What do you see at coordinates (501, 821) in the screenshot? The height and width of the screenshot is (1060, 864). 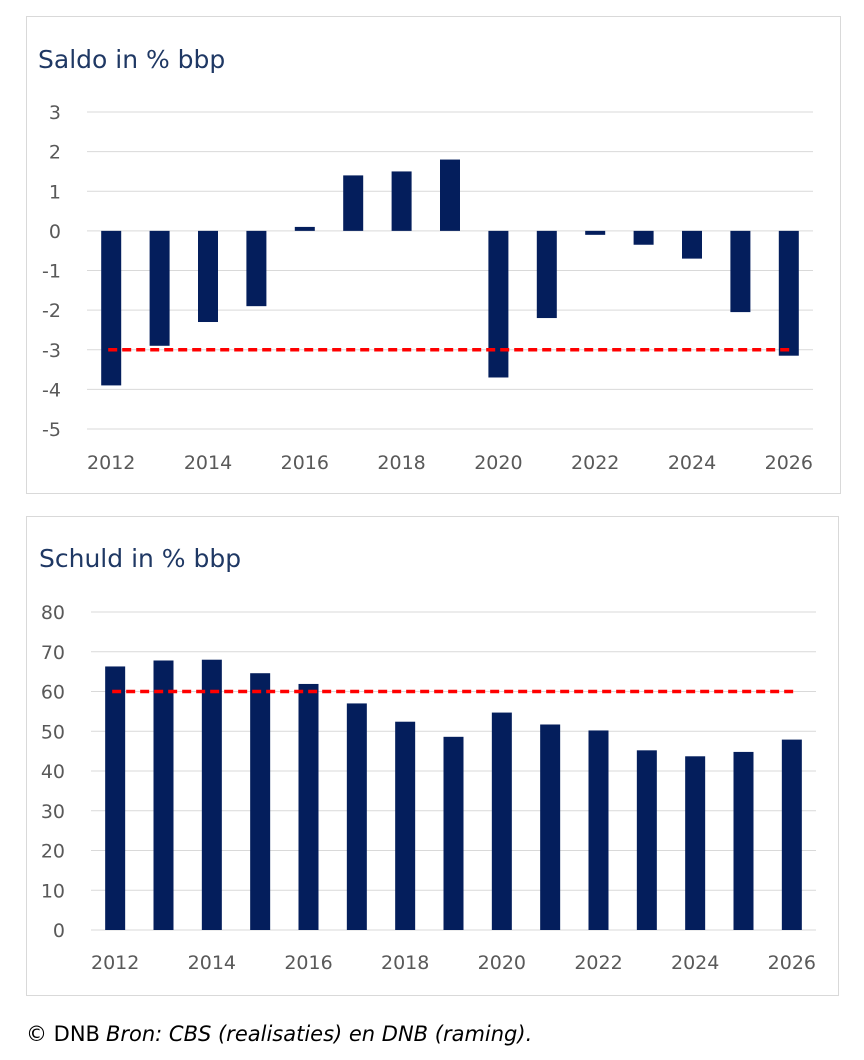 I see `schuld-bar-2020` at bounding box center [501, 821].